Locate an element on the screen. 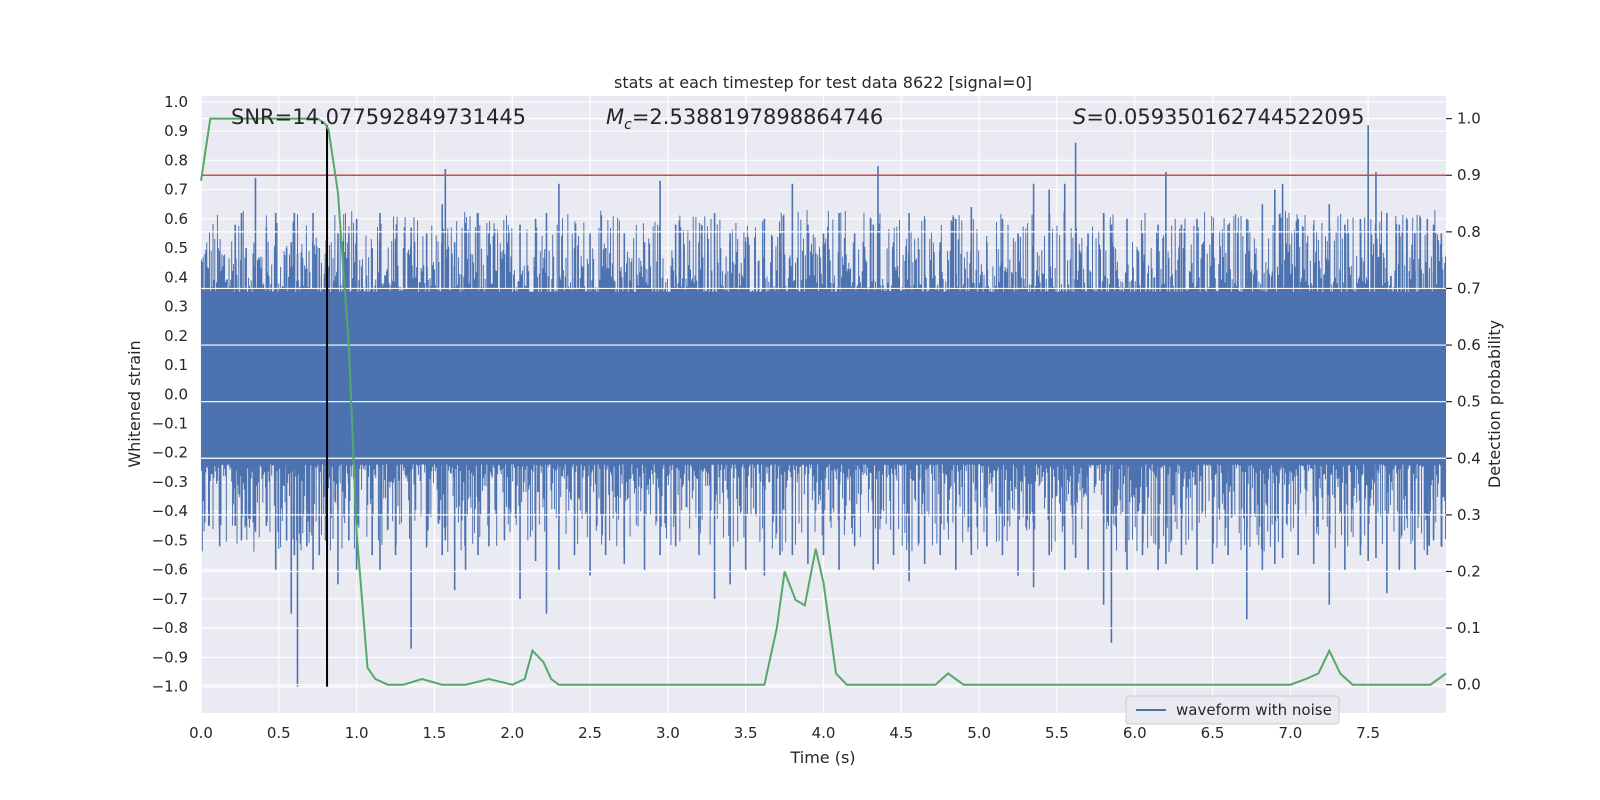 Image resolution: width=1600 pixels, height=800 pixels. y-axis-right: 1.0 0.9 0.8 0.7 0.6 0.5 0.4 0.3 0.2 0.1 0.0 is located at coordinates (1463, 402).